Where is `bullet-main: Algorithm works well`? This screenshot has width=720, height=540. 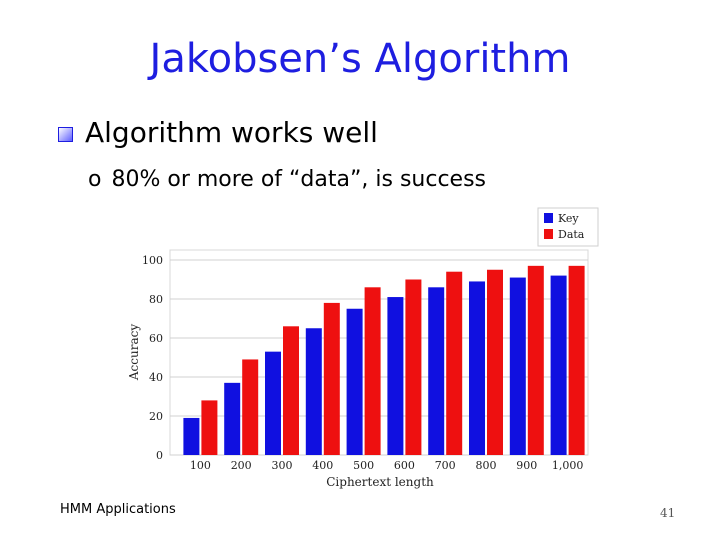
bullet-main: Algorithm works well is located at coordinates (218, 132).